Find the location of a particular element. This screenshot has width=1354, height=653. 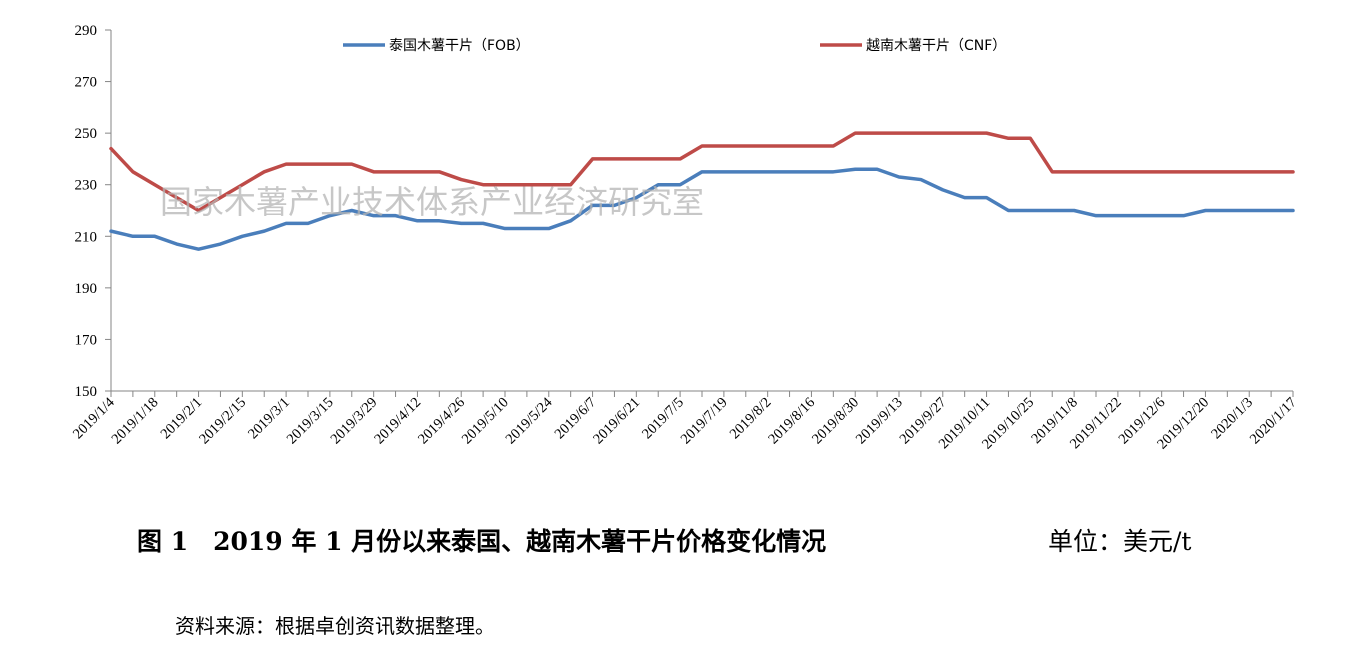

watermark-text: 国家木薯产业技术体系产业经济研究室 is located at coordinates (432, 202).